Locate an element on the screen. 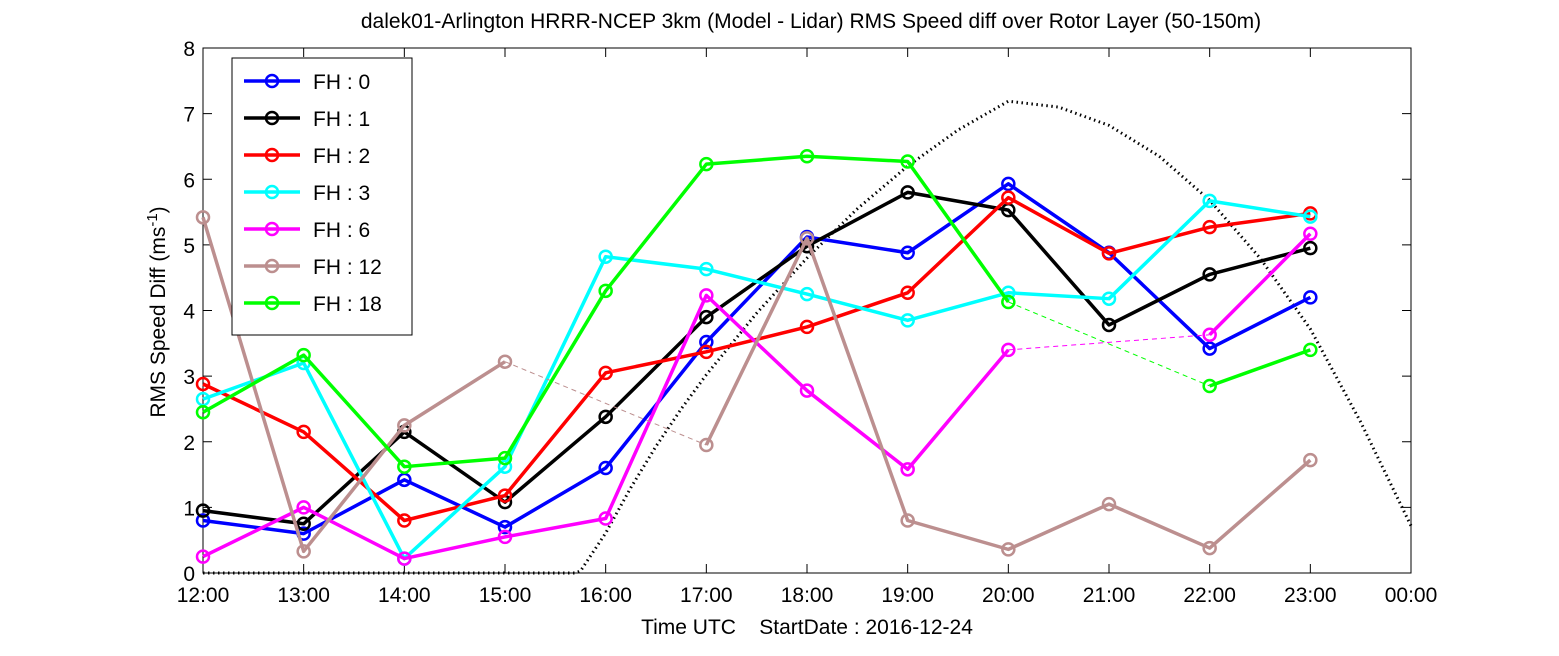 The width and height of the screenshot is (1559, 656). series-line is located at coordinates (1260, 284).